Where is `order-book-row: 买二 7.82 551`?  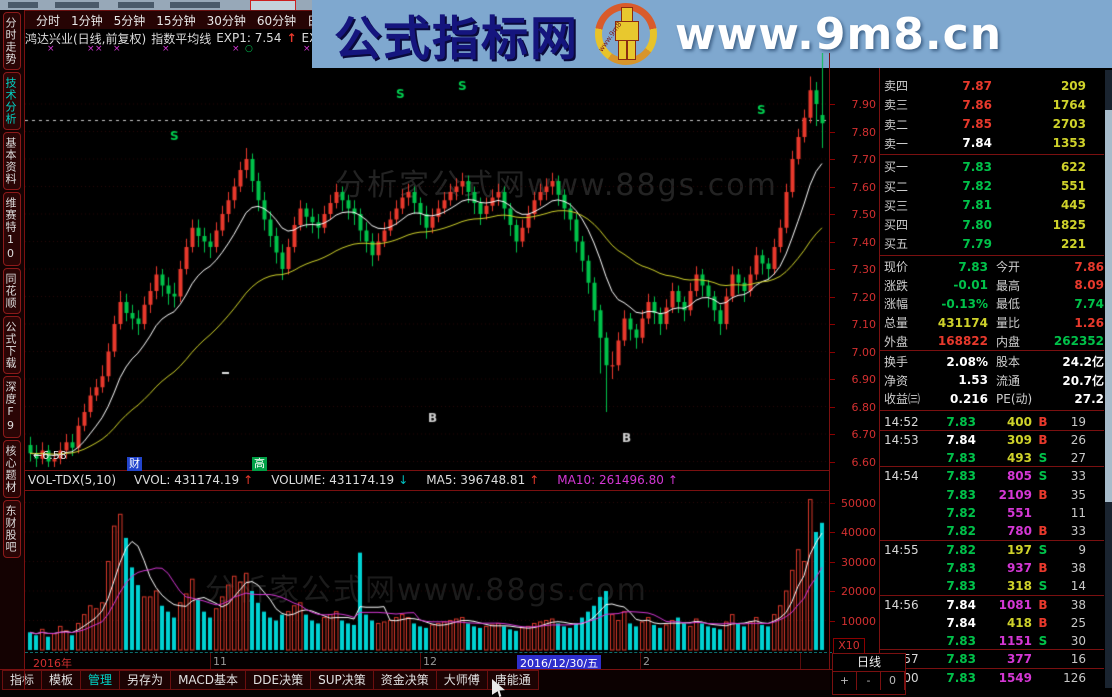
order-book-row: 买二 7.82 551 is located at coordinates (985, 186).